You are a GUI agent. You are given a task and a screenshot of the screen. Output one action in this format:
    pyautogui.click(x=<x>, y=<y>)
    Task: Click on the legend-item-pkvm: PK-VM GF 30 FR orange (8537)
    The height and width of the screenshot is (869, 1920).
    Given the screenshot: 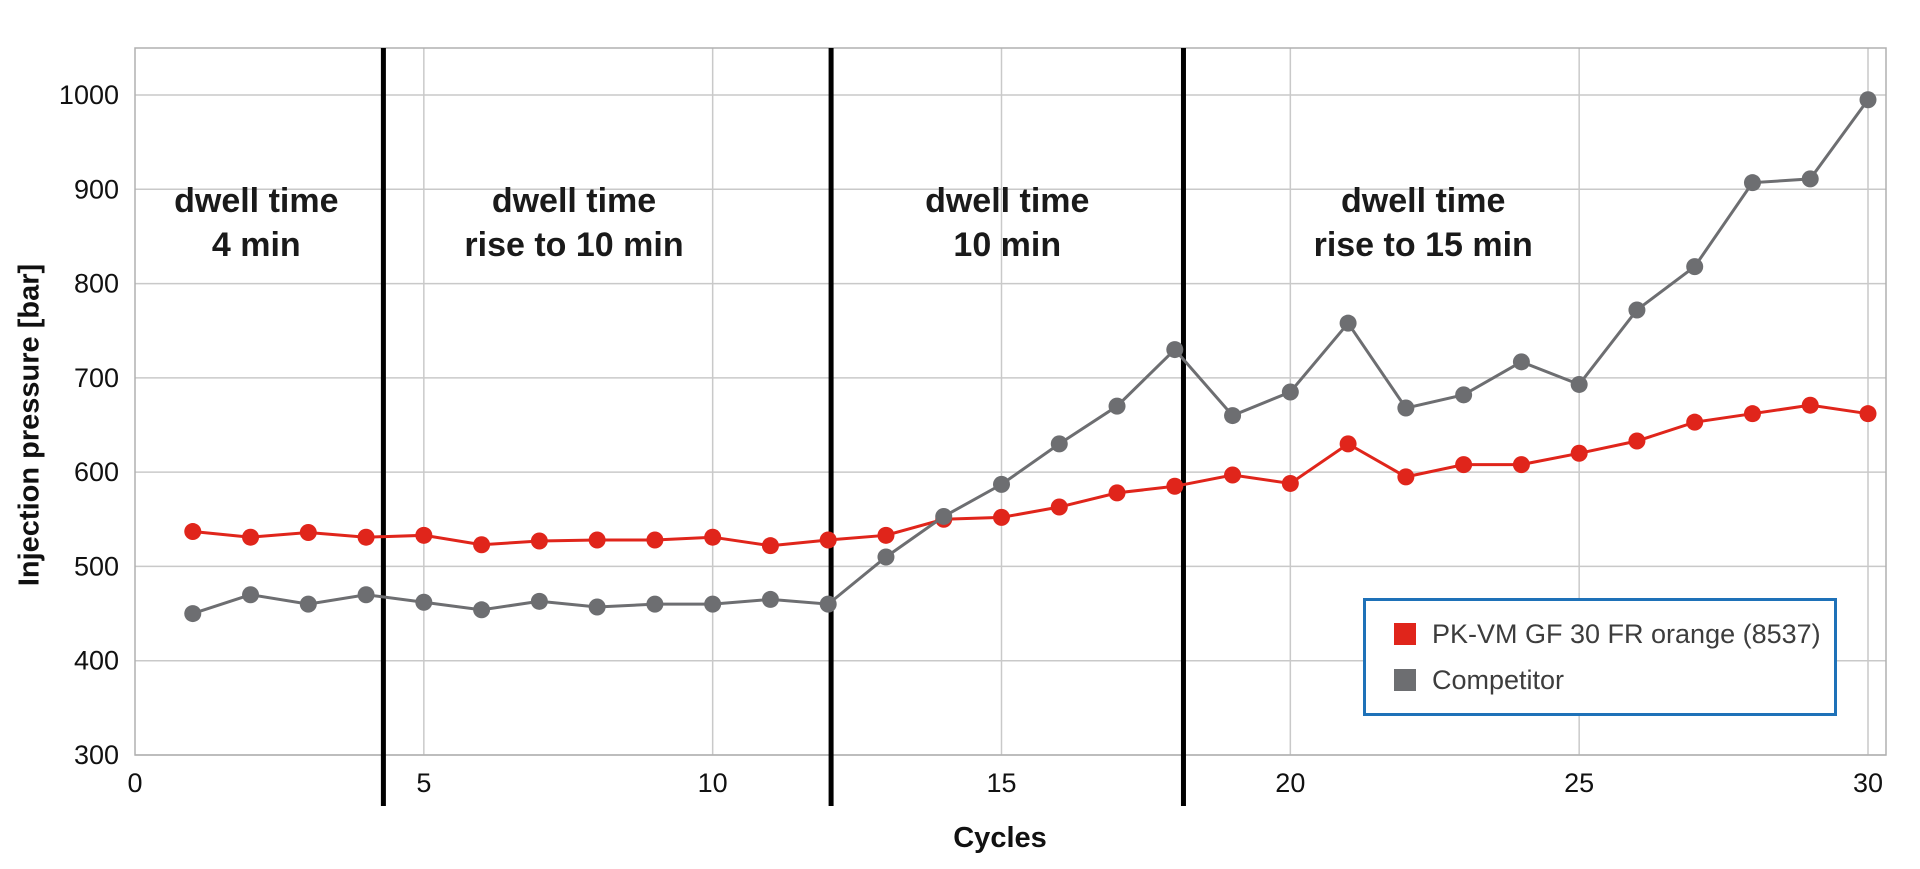 What is the action you would take?
    pyautogui.click(x=1614, y=634)
    